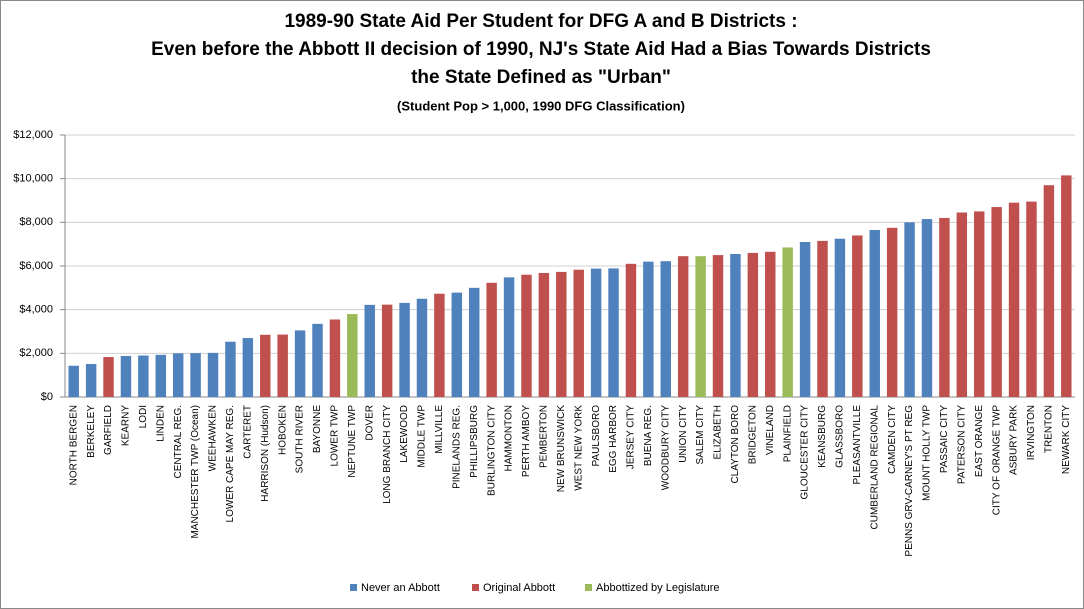 The height and width of the screenshot is (609, 1084). Describe the element at coordinates (369, 423) in the screenshot. I see `x-tick-label: DOVER` at that location.